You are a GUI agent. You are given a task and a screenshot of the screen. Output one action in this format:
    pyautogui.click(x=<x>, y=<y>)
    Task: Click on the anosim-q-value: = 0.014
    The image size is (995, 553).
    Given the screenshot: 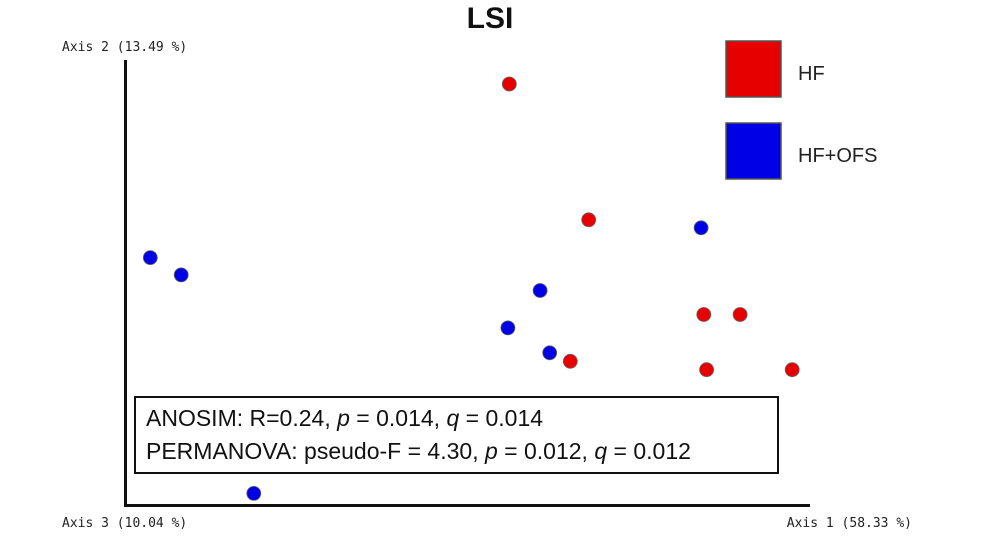 What is the action you would take?
    pyautogui.click(x=501, y=418)
    